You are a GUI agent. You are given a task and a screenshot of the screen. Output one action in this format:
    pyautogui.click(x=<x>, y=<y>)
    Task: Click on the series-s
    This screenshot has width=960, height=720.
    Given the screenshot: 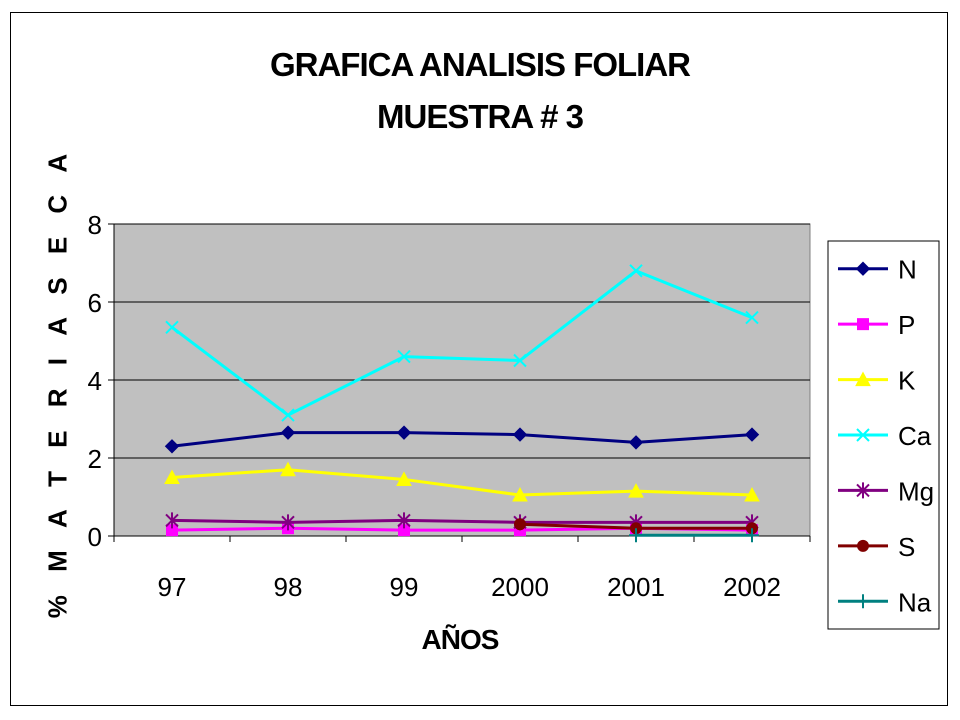 What is the action you would take?
    pyautogui.click(x=636, y=526)
    